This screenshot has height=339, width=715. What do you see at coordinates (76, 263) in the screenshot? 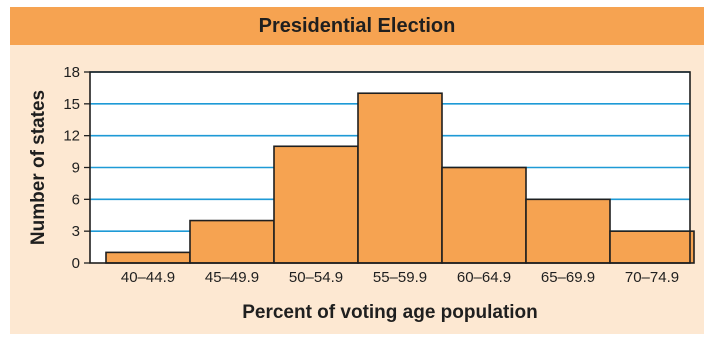
I see `y-tick-label: 0` at bounding box center [76, 263].